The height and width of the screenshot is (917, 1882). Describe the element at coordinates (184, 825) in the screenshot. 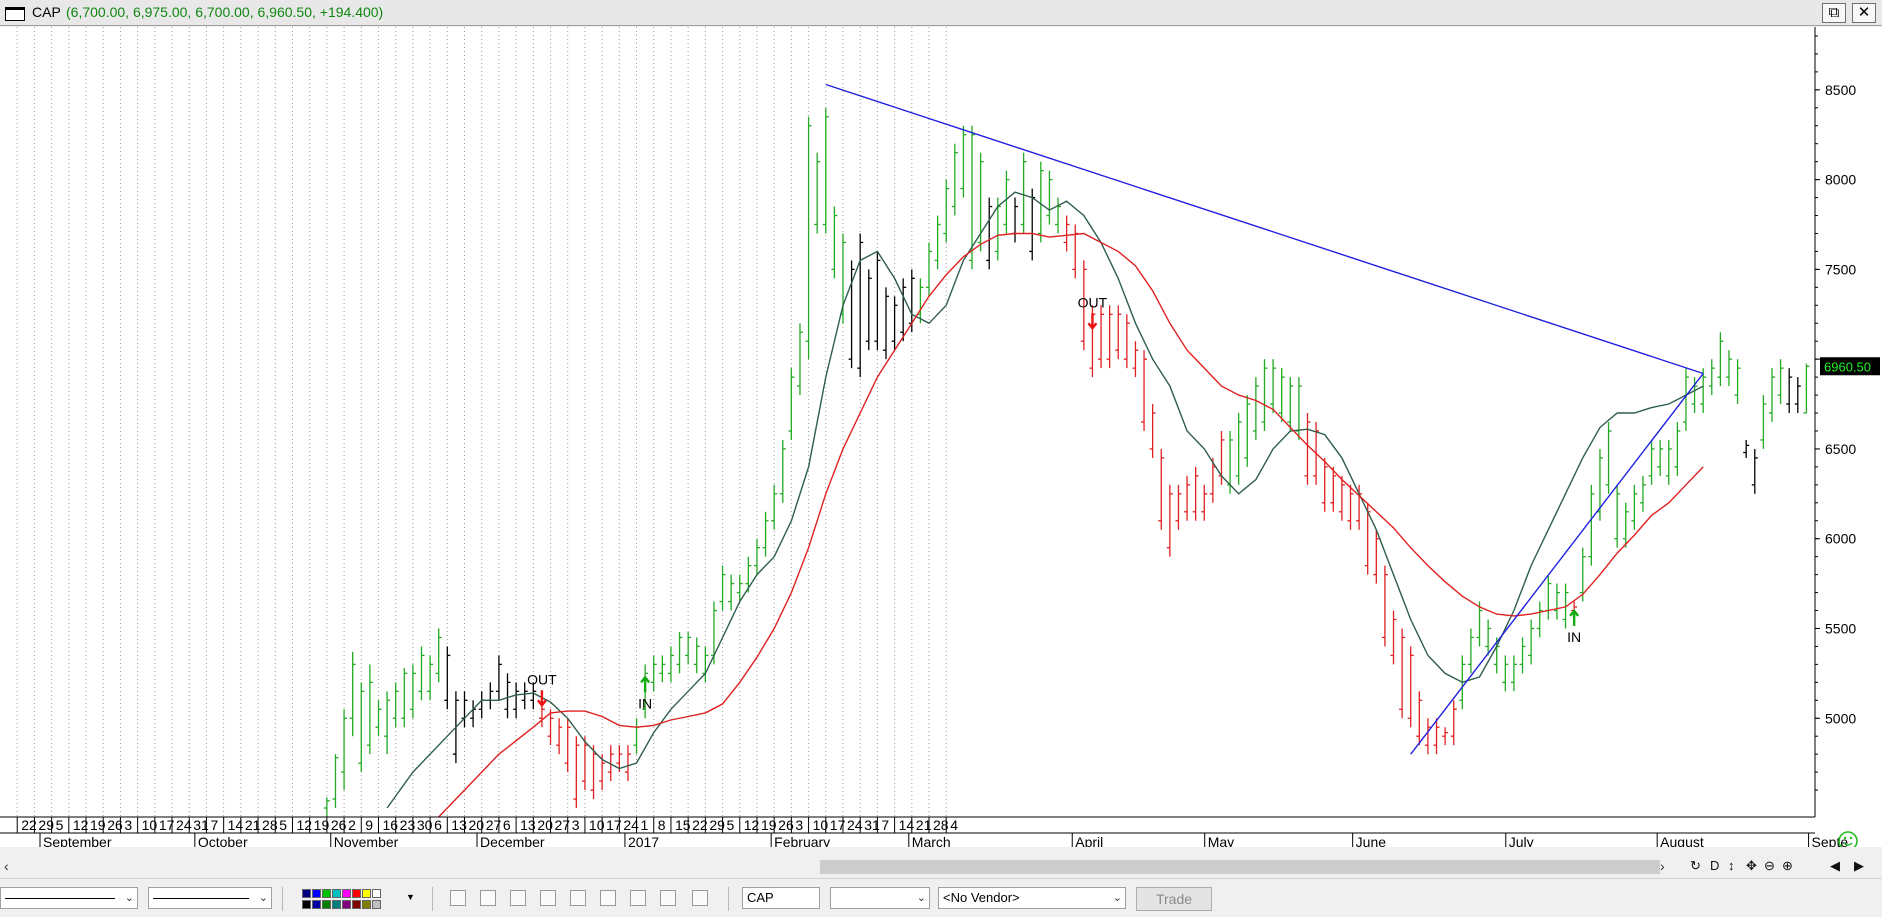

I see `week-label: 24` at that location.